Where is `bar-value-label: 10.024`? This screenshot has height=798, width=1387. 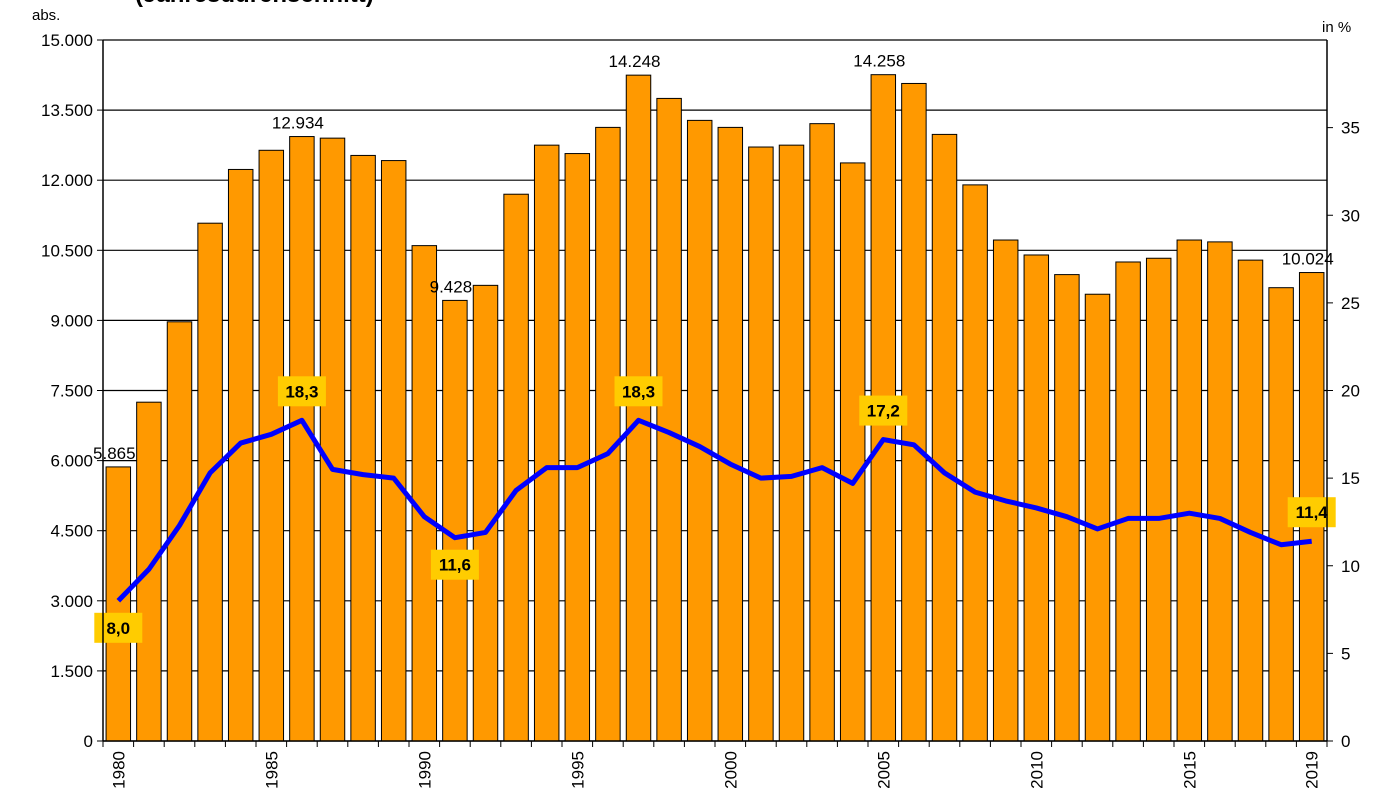 bar-value-label: 10.024 is located at coordinates (1308, 259).